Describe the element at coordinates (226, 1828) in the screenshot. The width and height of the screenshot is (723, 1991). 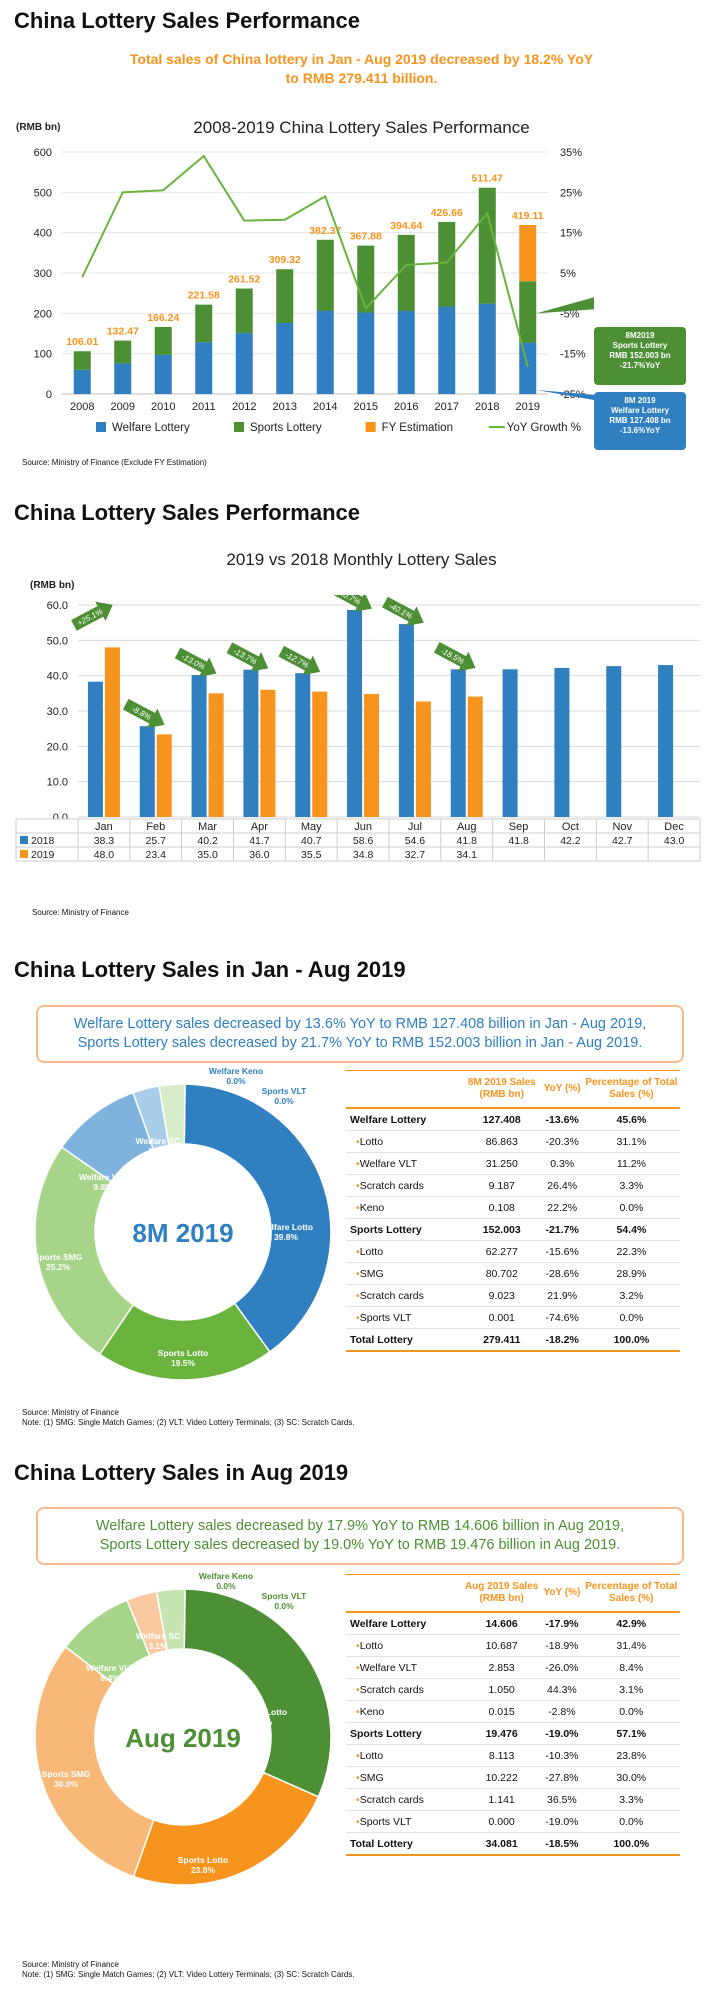
I see `donut-slice` at that location.